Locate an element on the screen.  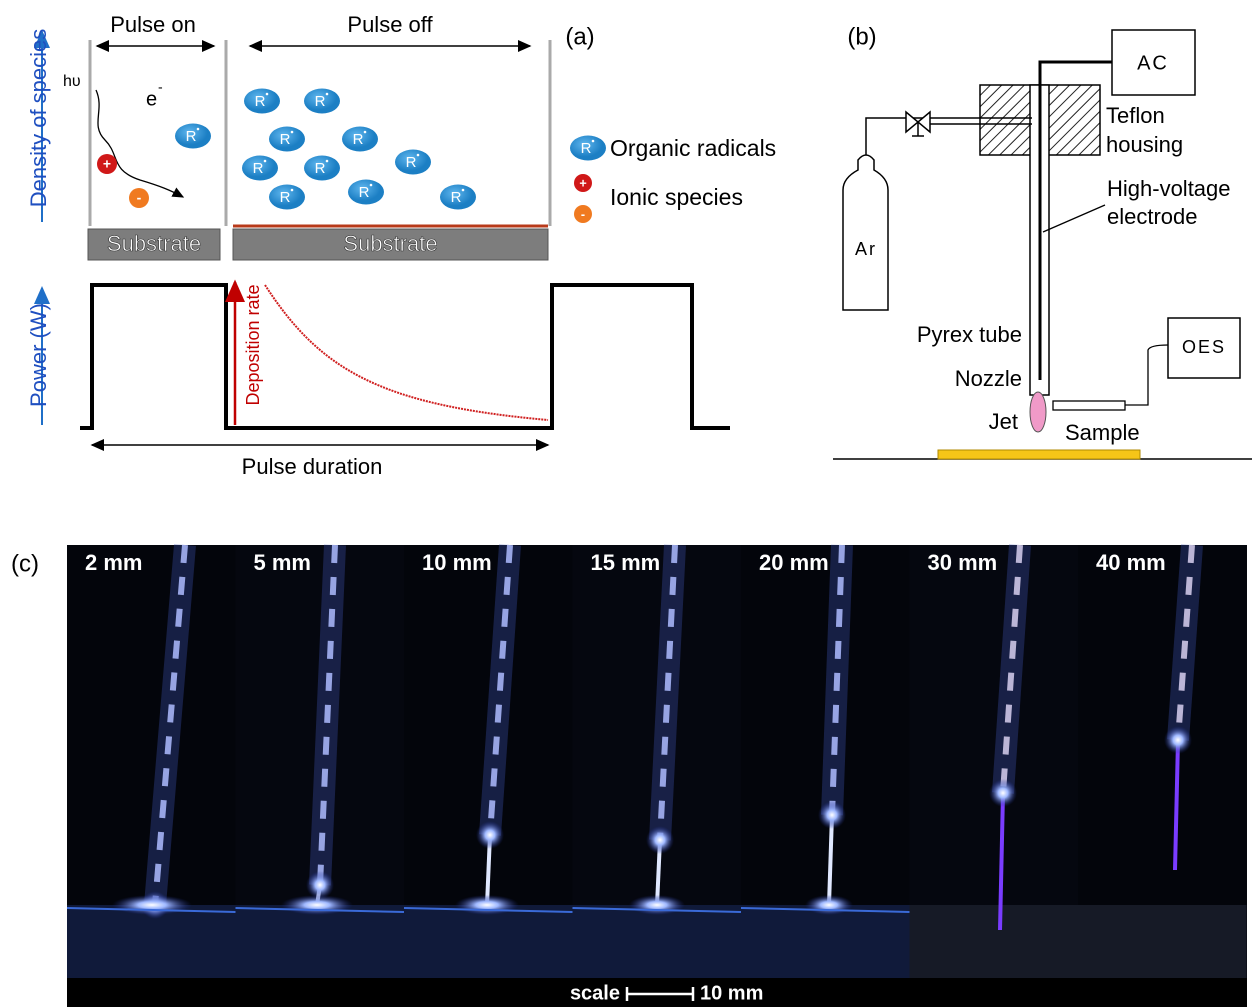
axis-label: Density of species is located at coordinates (38, 118).